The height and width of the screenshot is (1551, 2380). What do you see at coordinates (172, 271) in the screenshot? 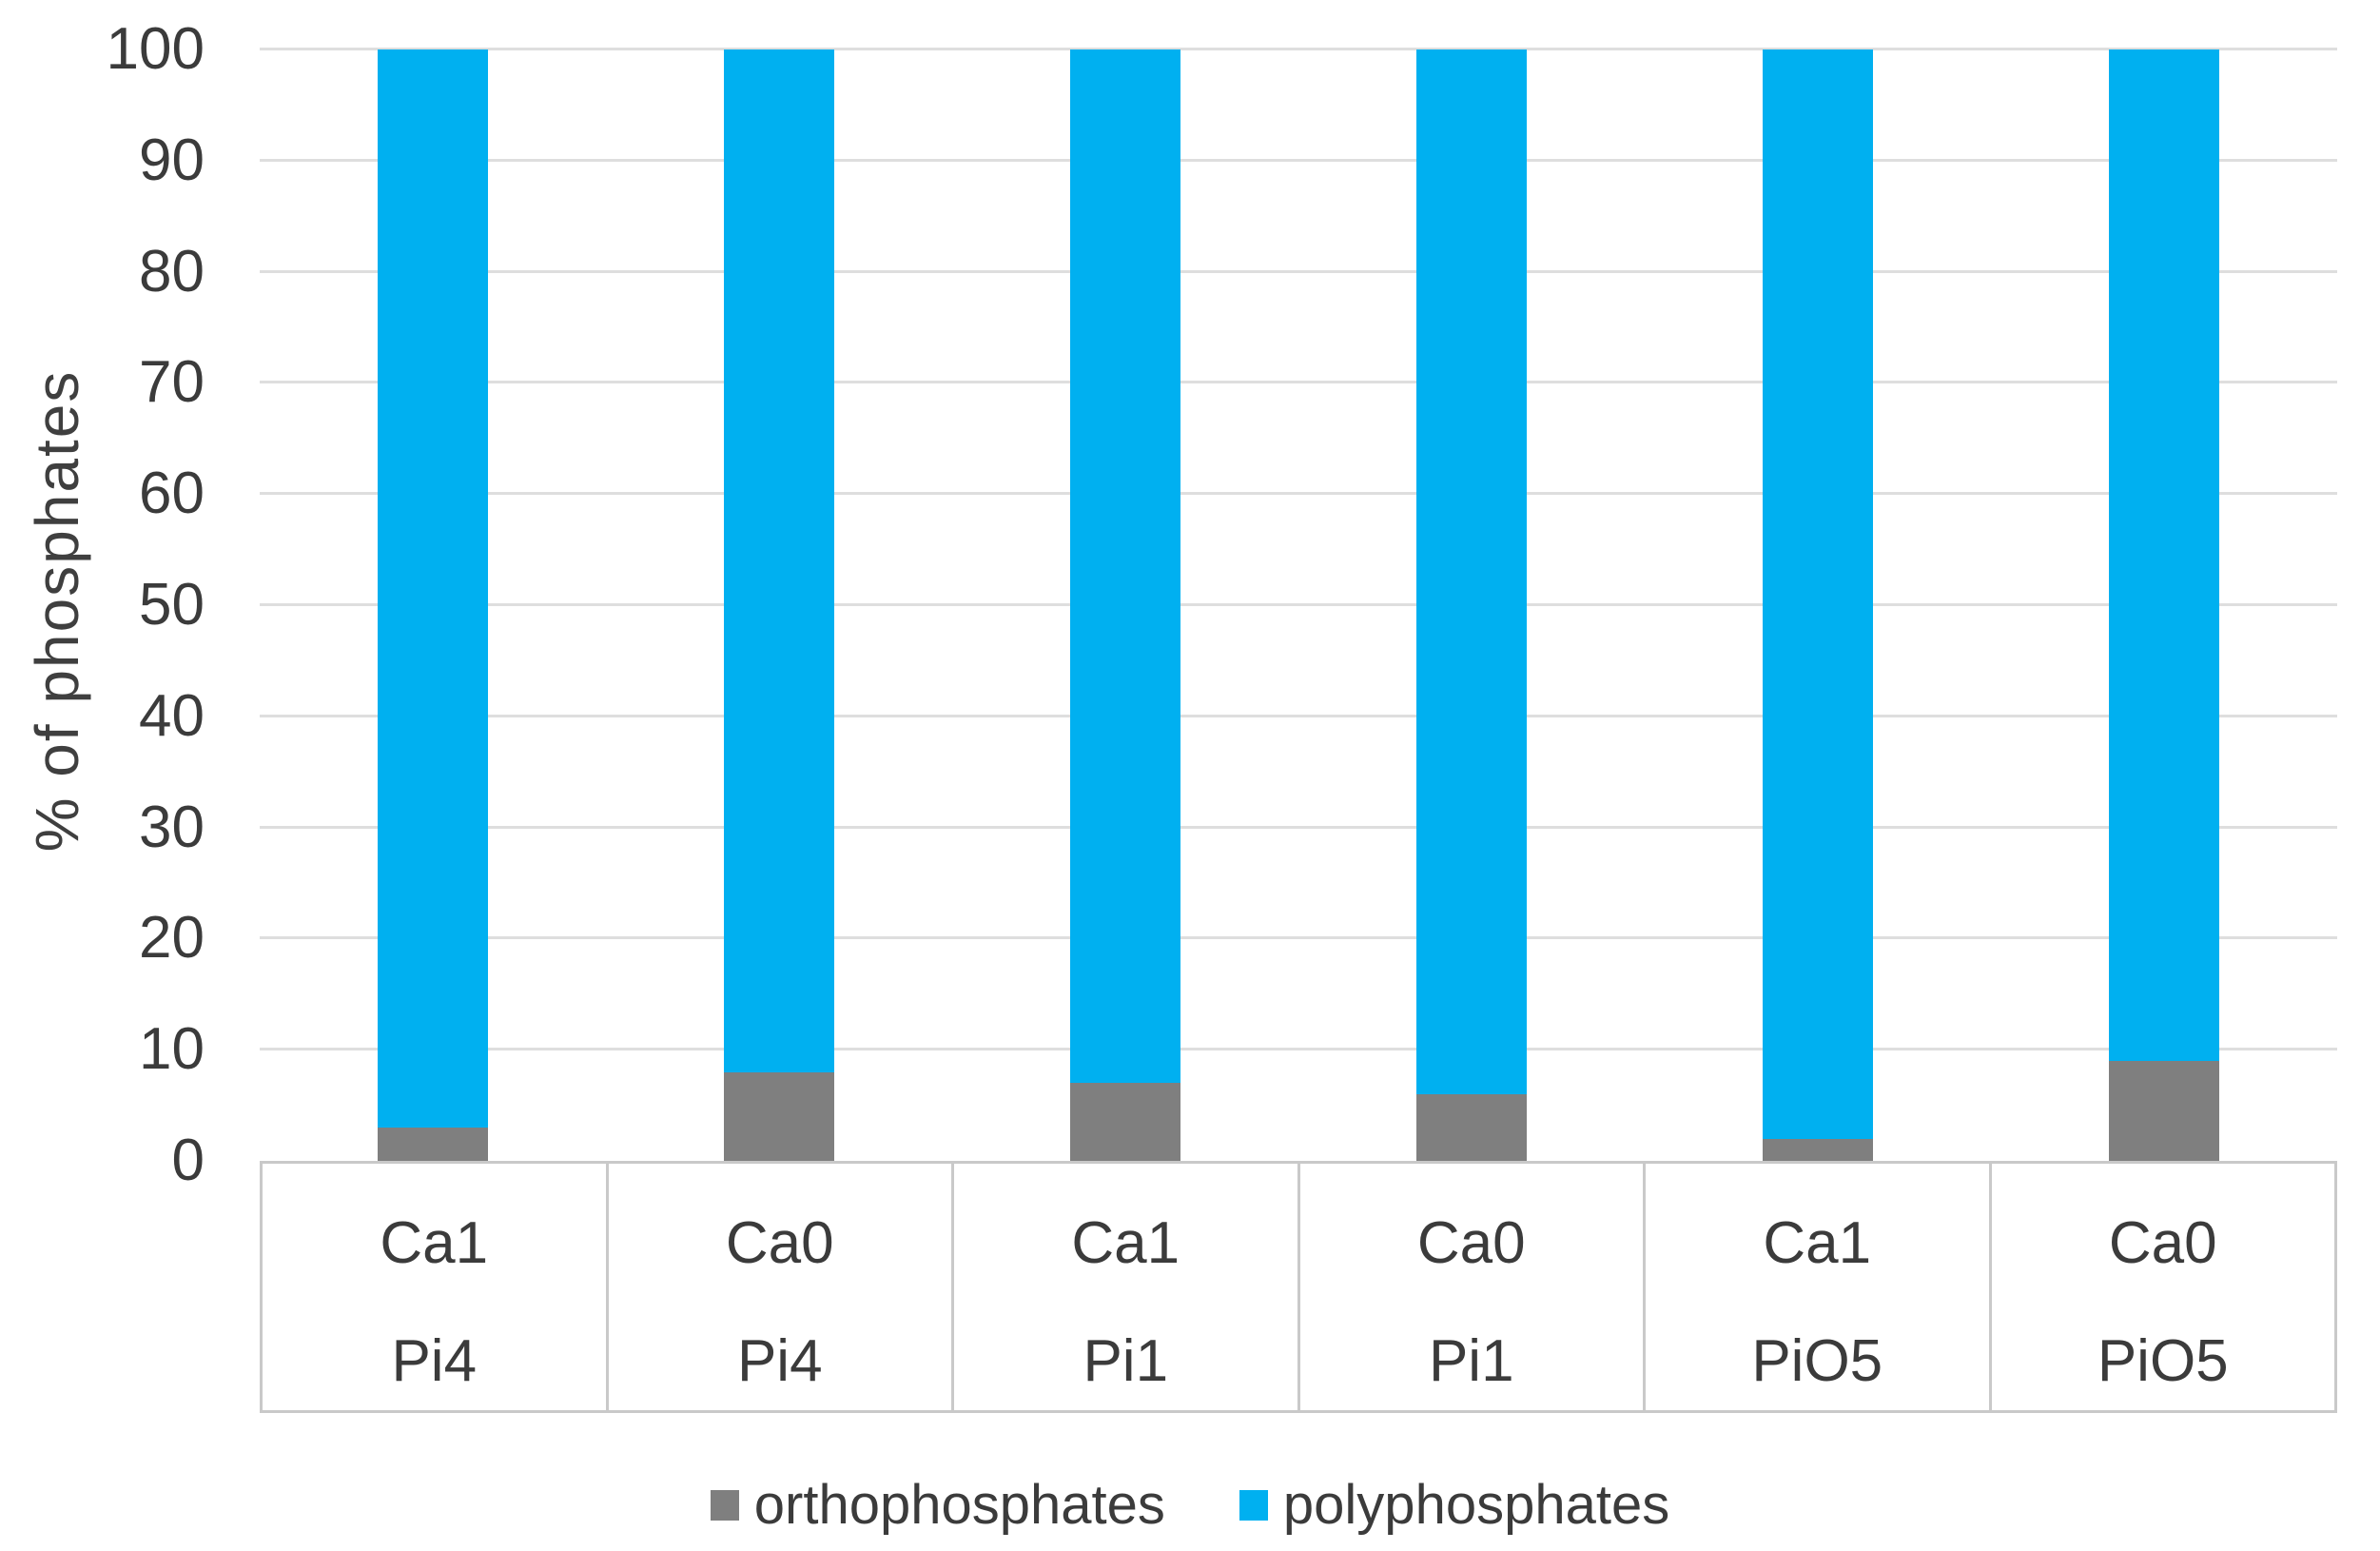
I see `y-axis-tick-label: 80` at bounding box center [172, 271].